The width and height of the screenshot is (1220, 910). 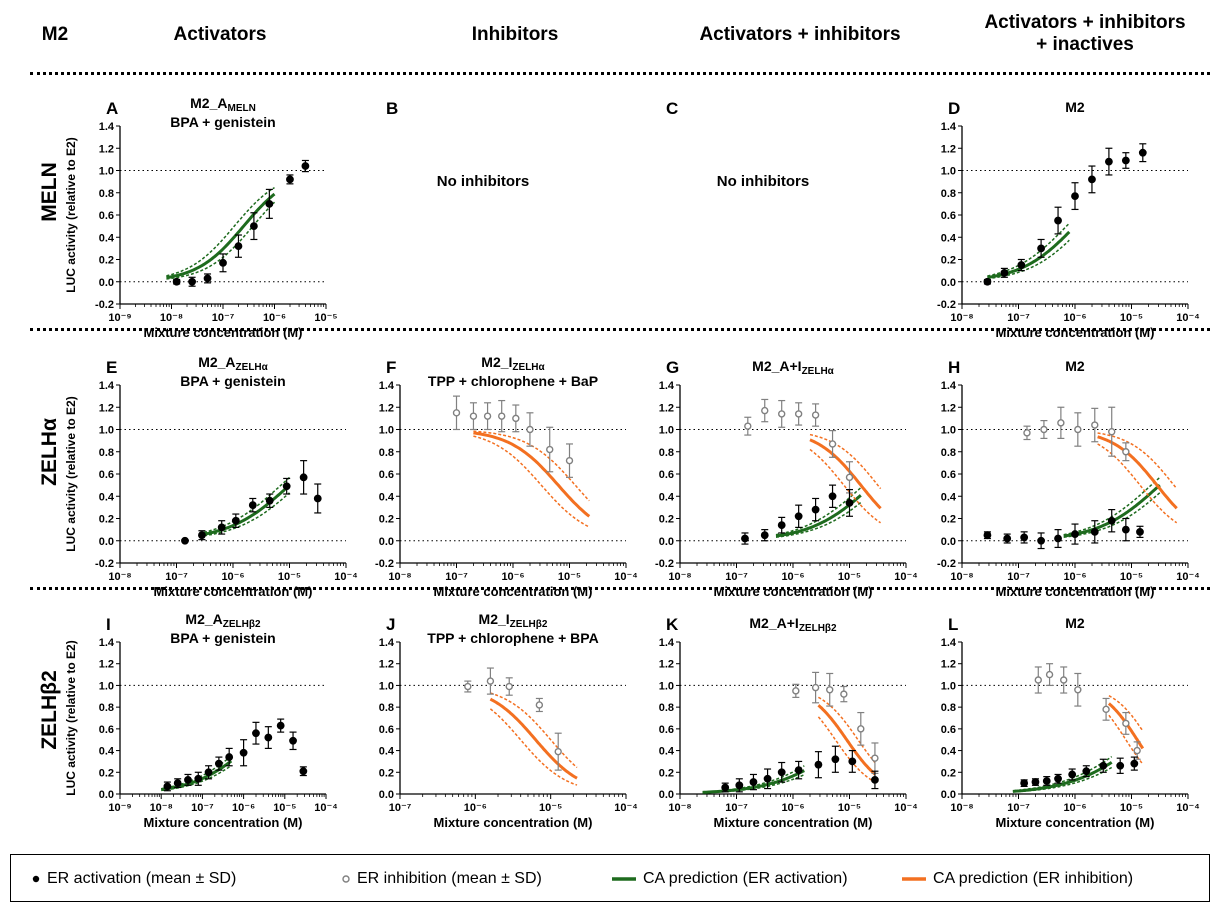 What do you see at coordinates (513, 381) in the screenshot?
I see `panel-subtitle: TPP + chlorophene + BaP` at bounding box center [513, 381].